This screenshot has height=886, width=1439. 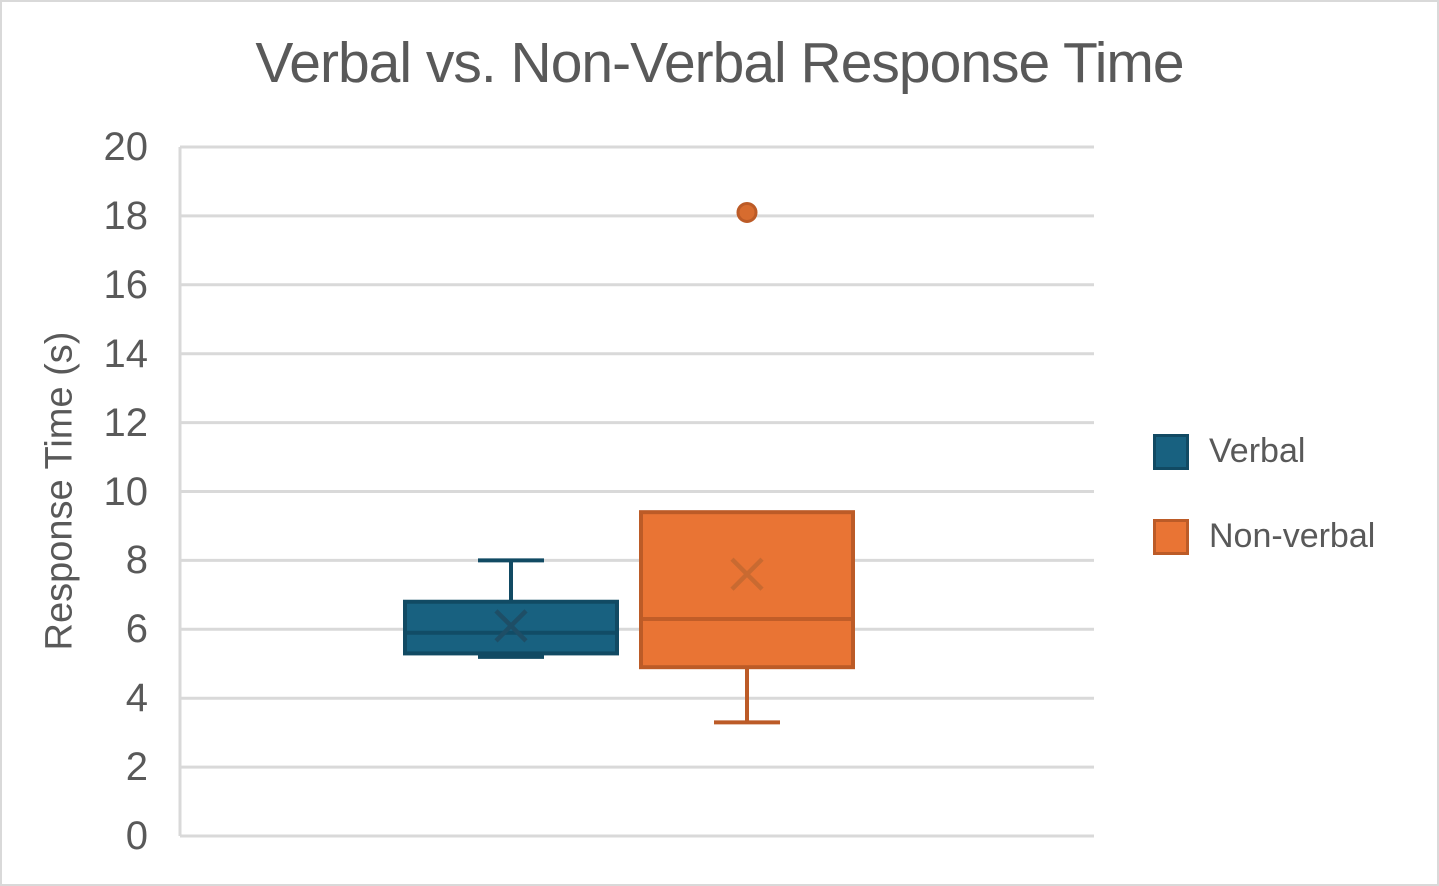 I want to click on y-axis-tick-label-14: 14, so click(x=126, y=353).